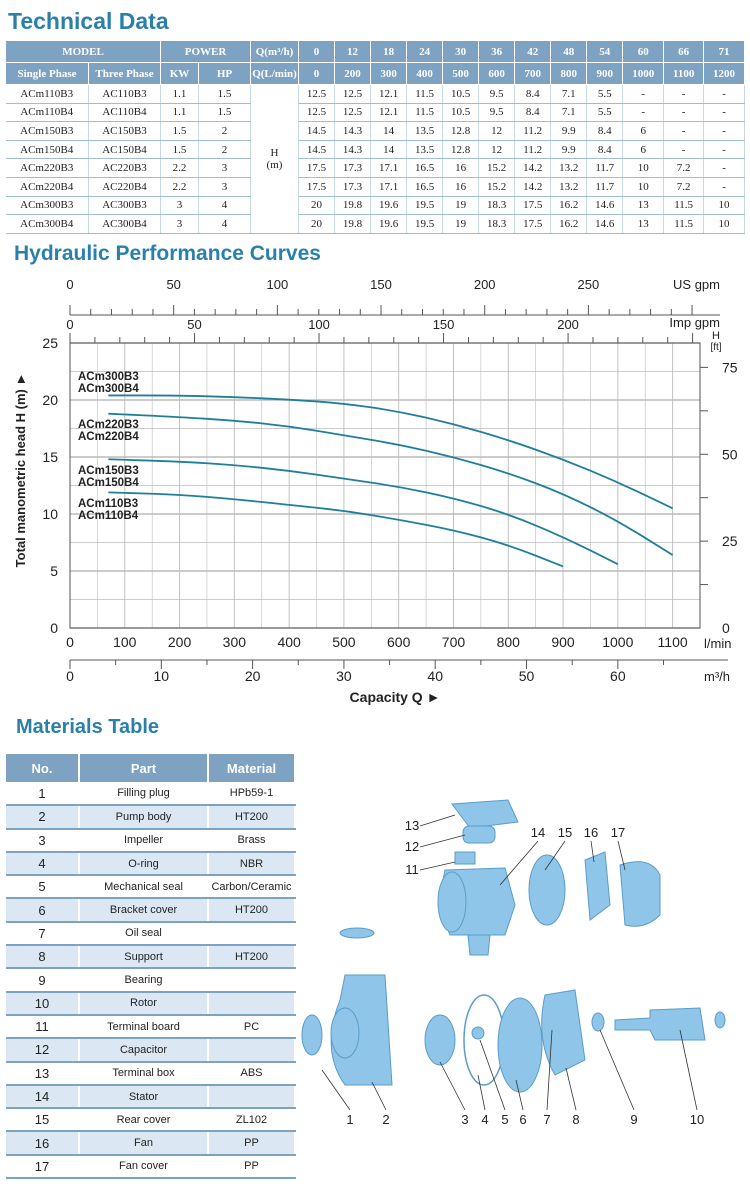  I want to click on head-value: 13, so click(643, 224).